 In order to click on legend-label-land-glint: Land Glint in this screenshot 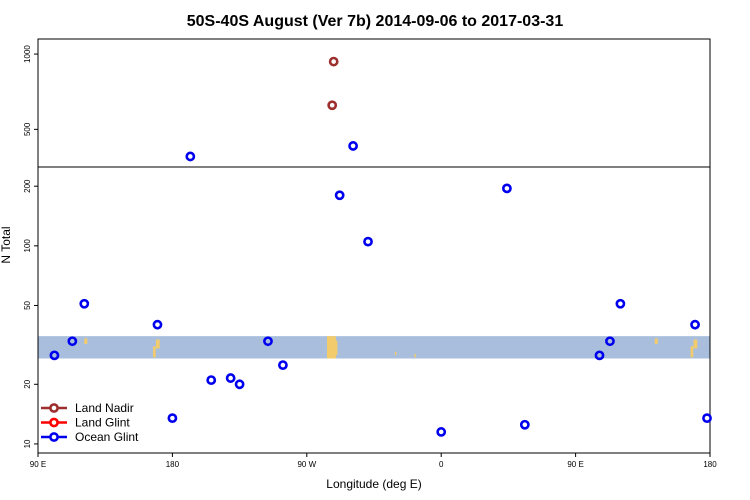, I will do `click(102, 423)`.